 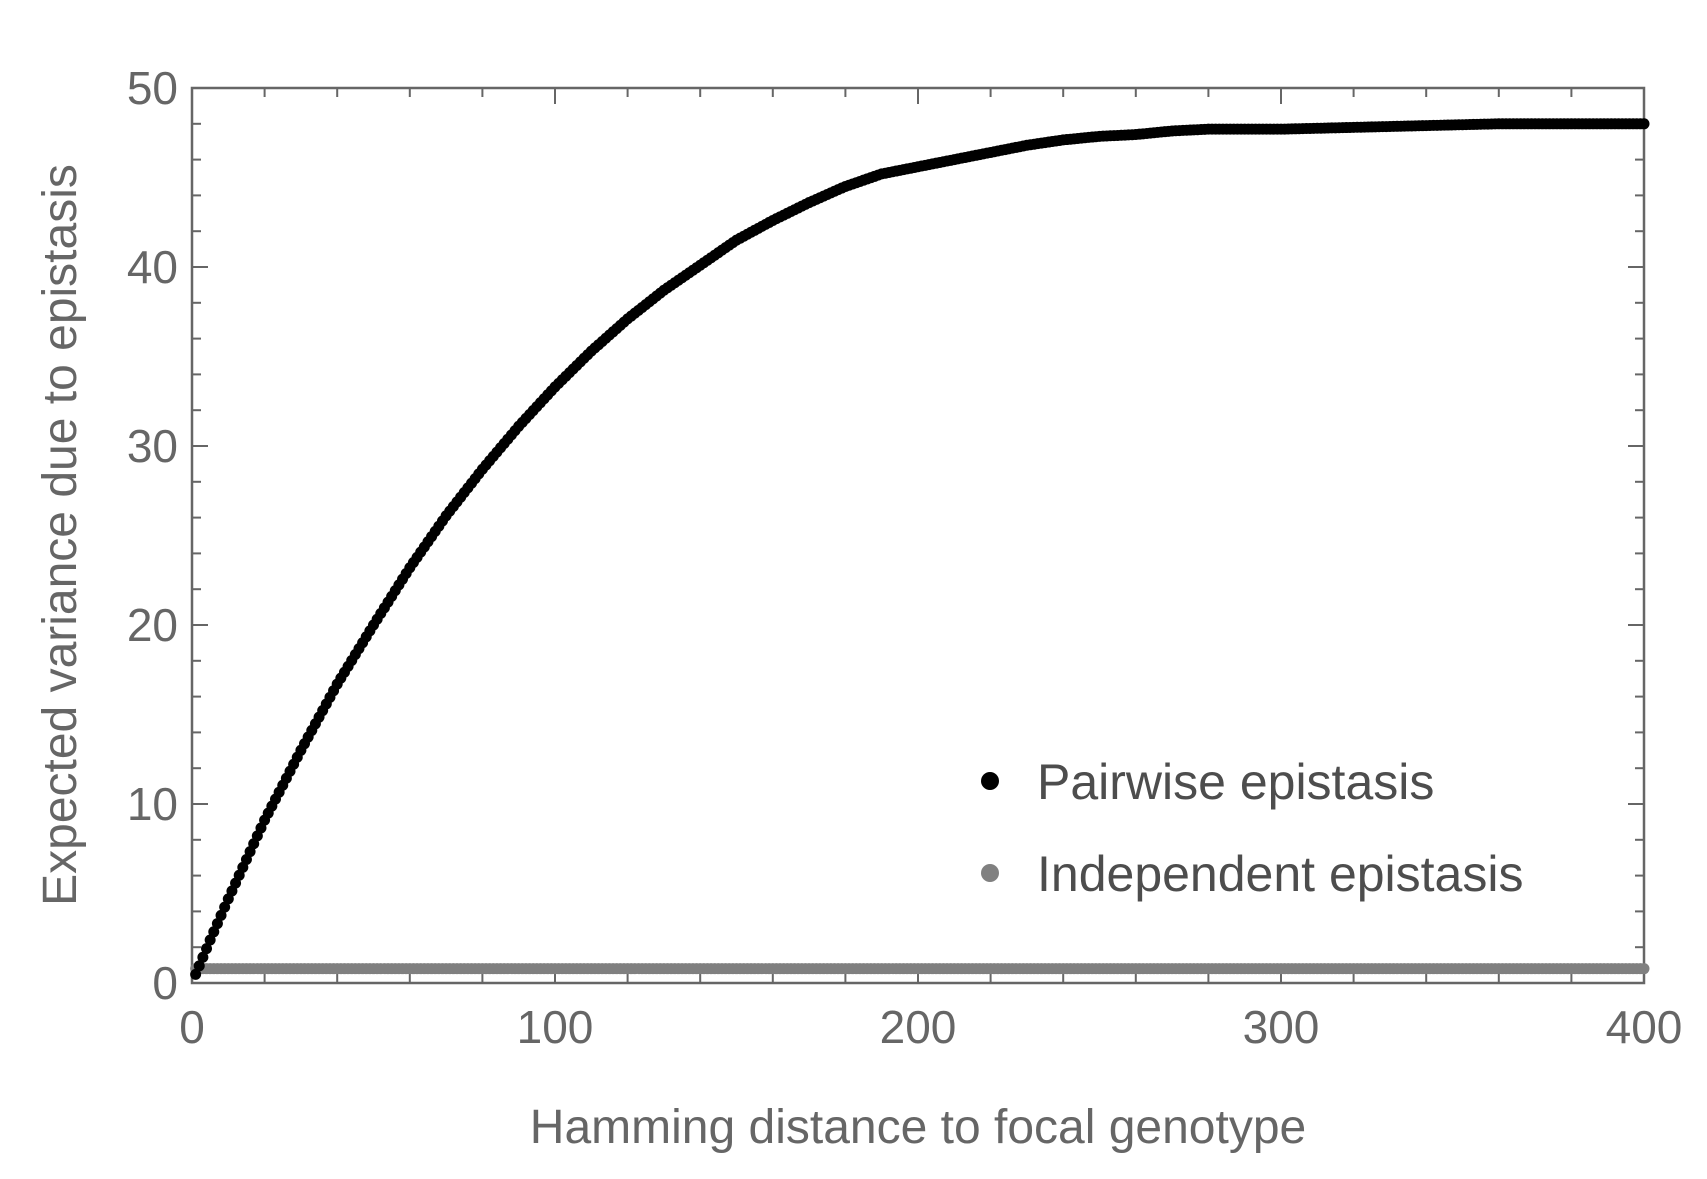 I want to click on y-tick-labels: 0 10 20 30 40 50, so click(x=152, y=535).